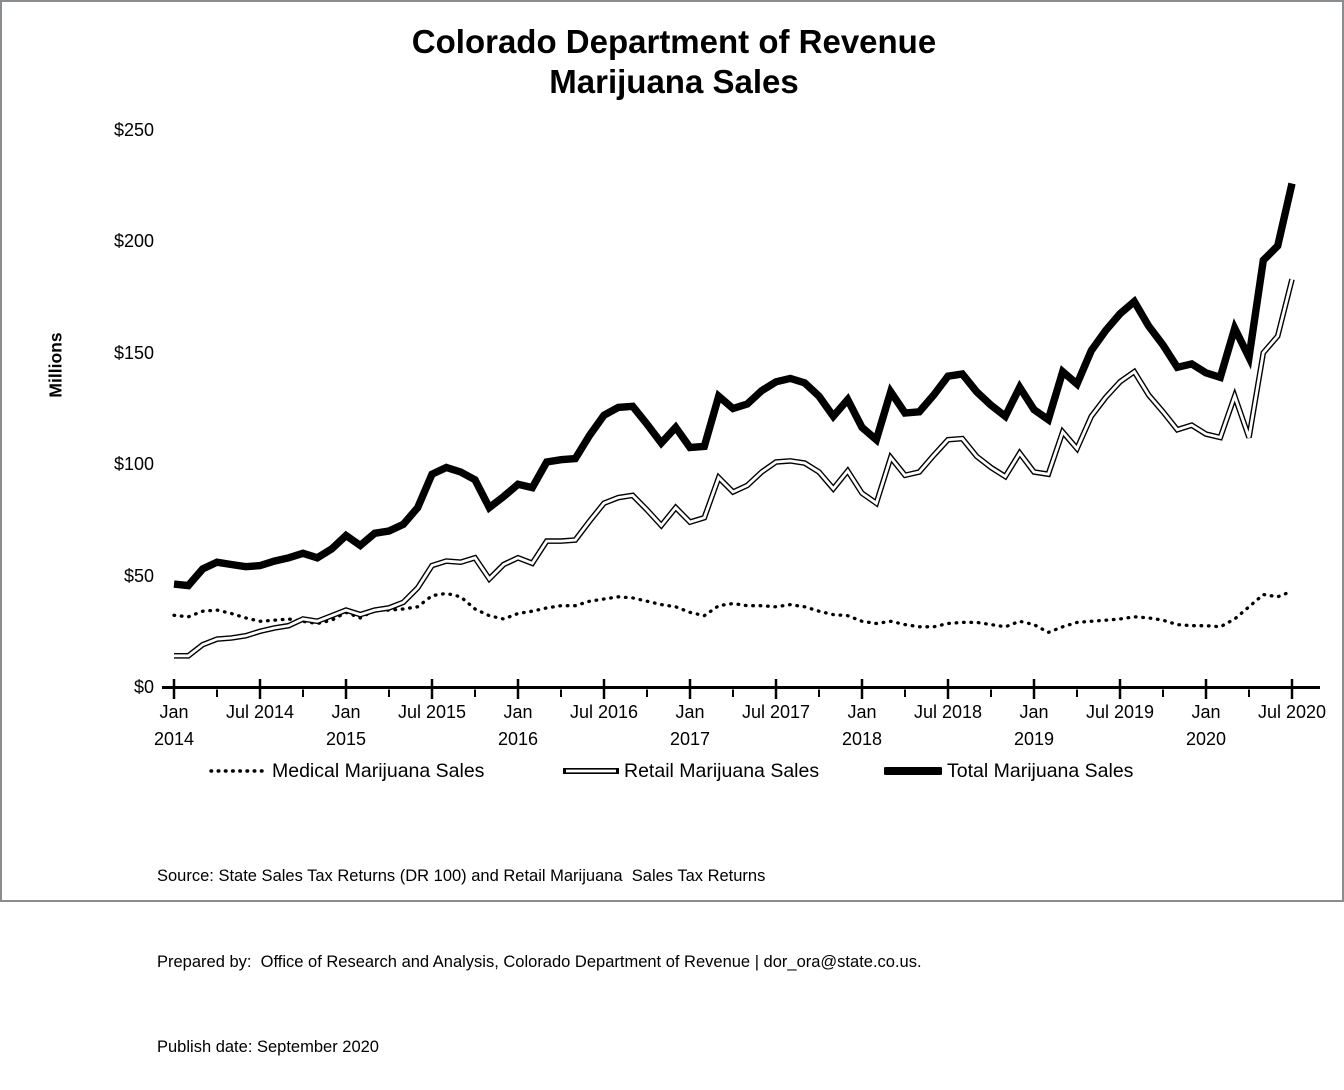 The height and width of the screenshot is (1090, 1344). What do you see at coordinates (913, 771) in the screenshot?
I see `total-thick-line-icon` at bounding box center [913, 771].